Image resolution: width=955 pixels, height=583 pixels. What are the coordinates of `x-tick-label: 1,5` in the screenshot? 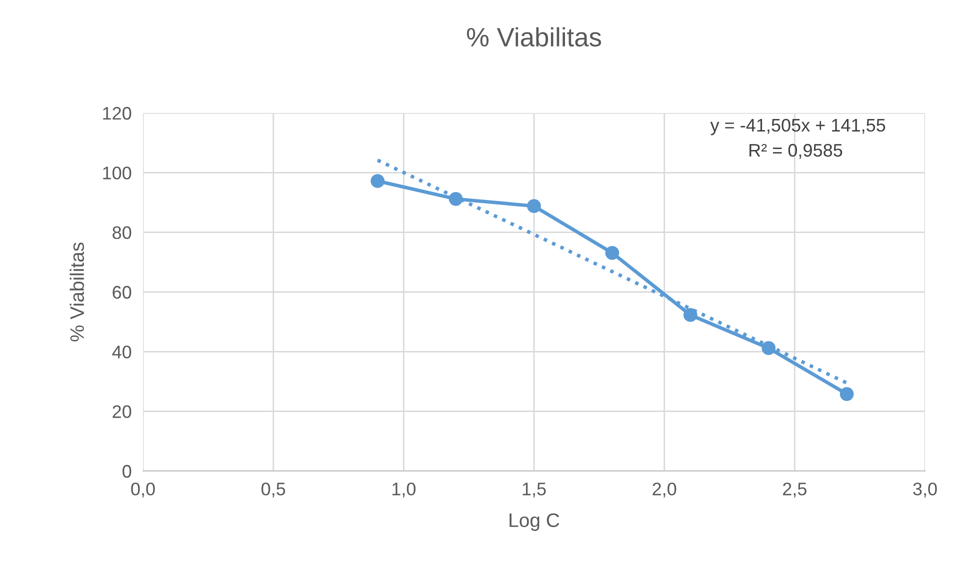 It's located at (534, 490).